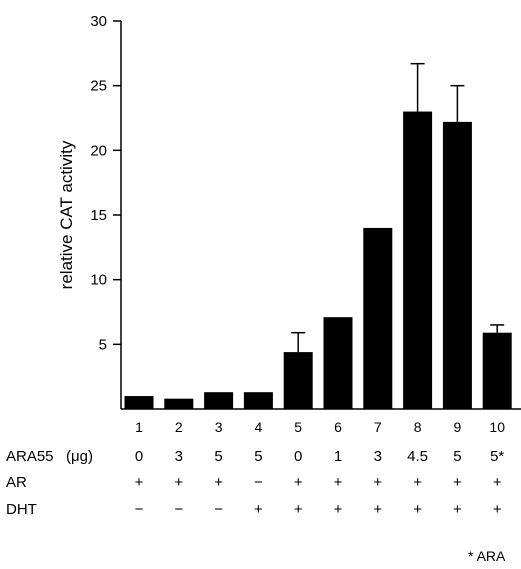 This screenshot has height=569, width=521. Describe the element at coordinates (458, 427) in the screenshot. I see `lane-number: 9` at that location.